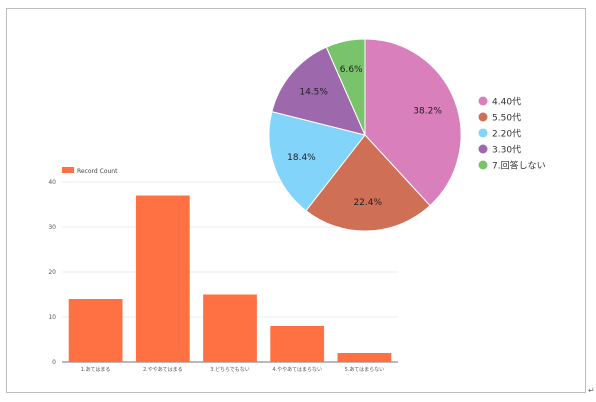  I want to click on bar-x-tick-label: 3.どちらでもない, so click(230, 369).